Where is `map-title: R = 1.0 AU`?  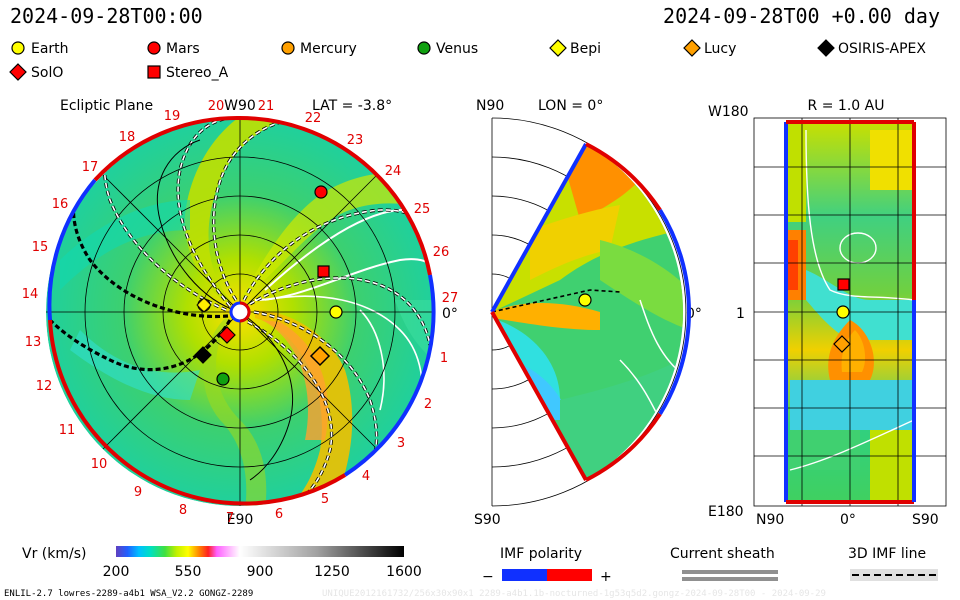
map-title: R = 1.0 AU is located at coordinates (846, 106).